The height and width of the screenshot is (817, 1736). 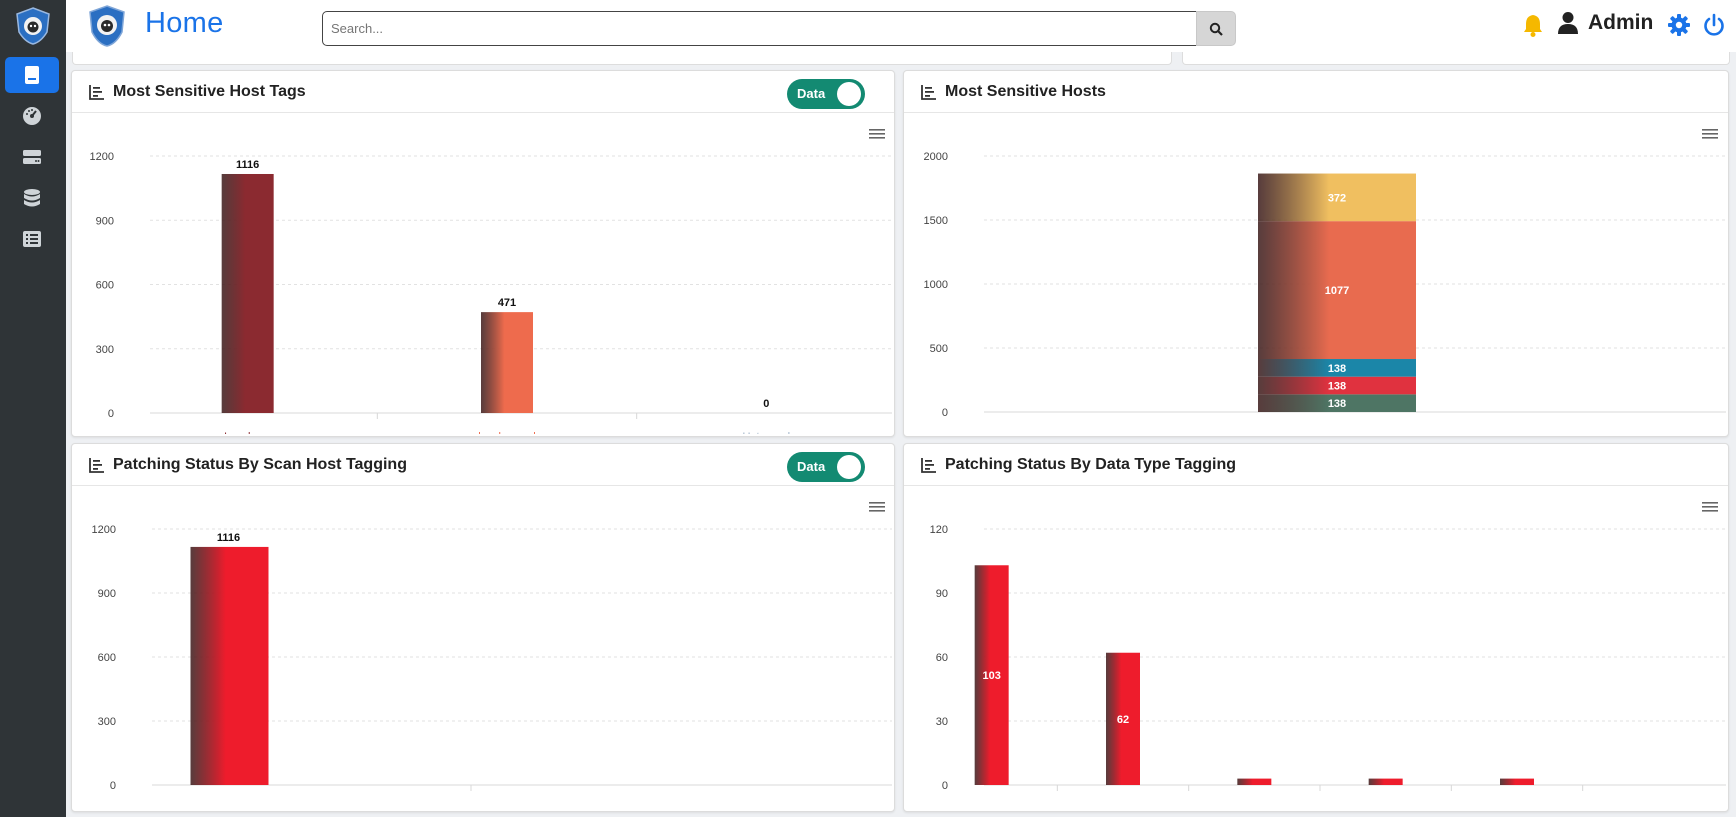 I want to click on gear-icon, so click(x=1679, y=25).